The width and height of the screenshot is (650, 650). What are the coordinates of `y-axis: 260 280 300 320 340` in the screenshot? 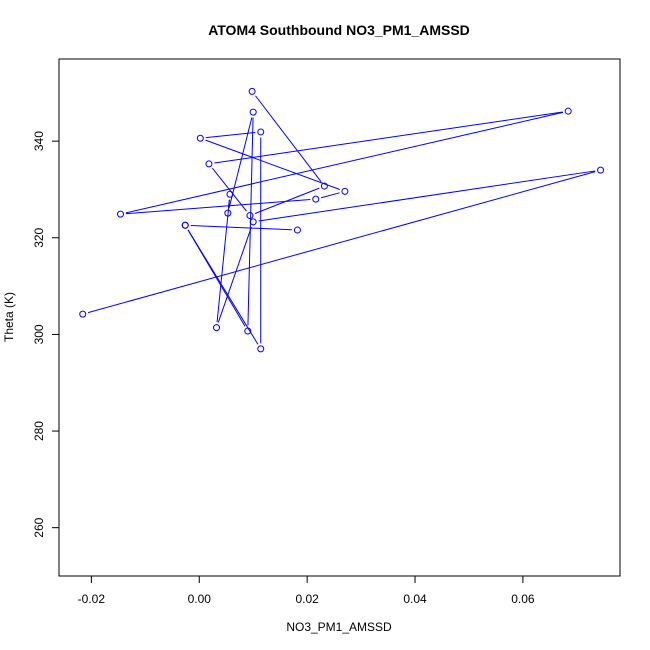 It's located at (46, 334).